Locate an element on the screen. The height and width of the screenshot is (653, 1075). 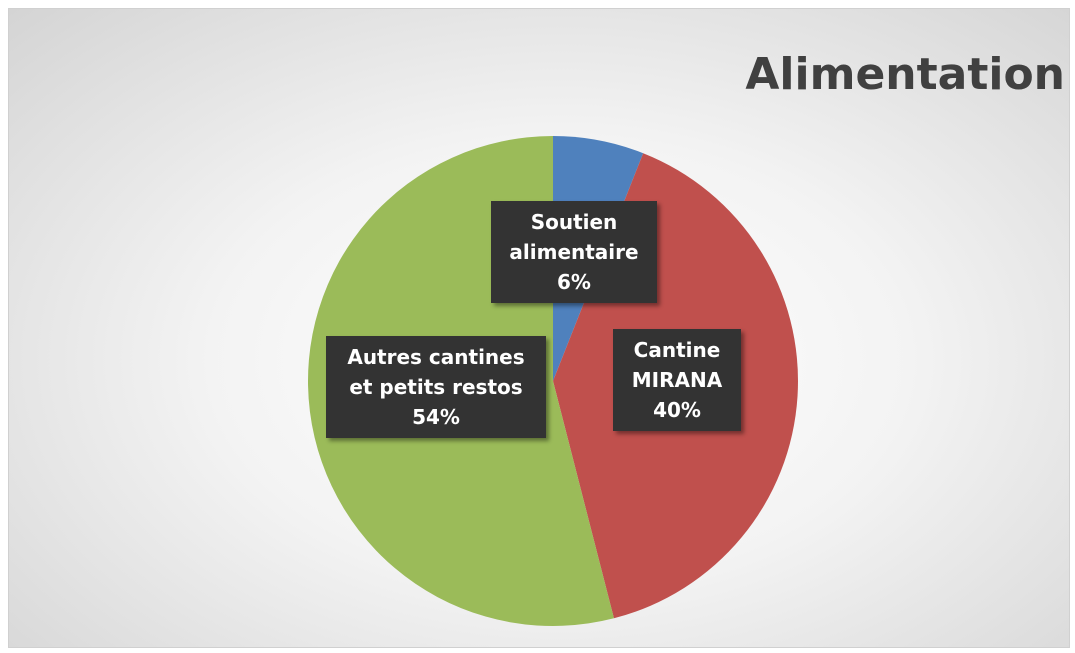
data-label: Cantine MIRANA 40% is located at coordinates (677, 380).